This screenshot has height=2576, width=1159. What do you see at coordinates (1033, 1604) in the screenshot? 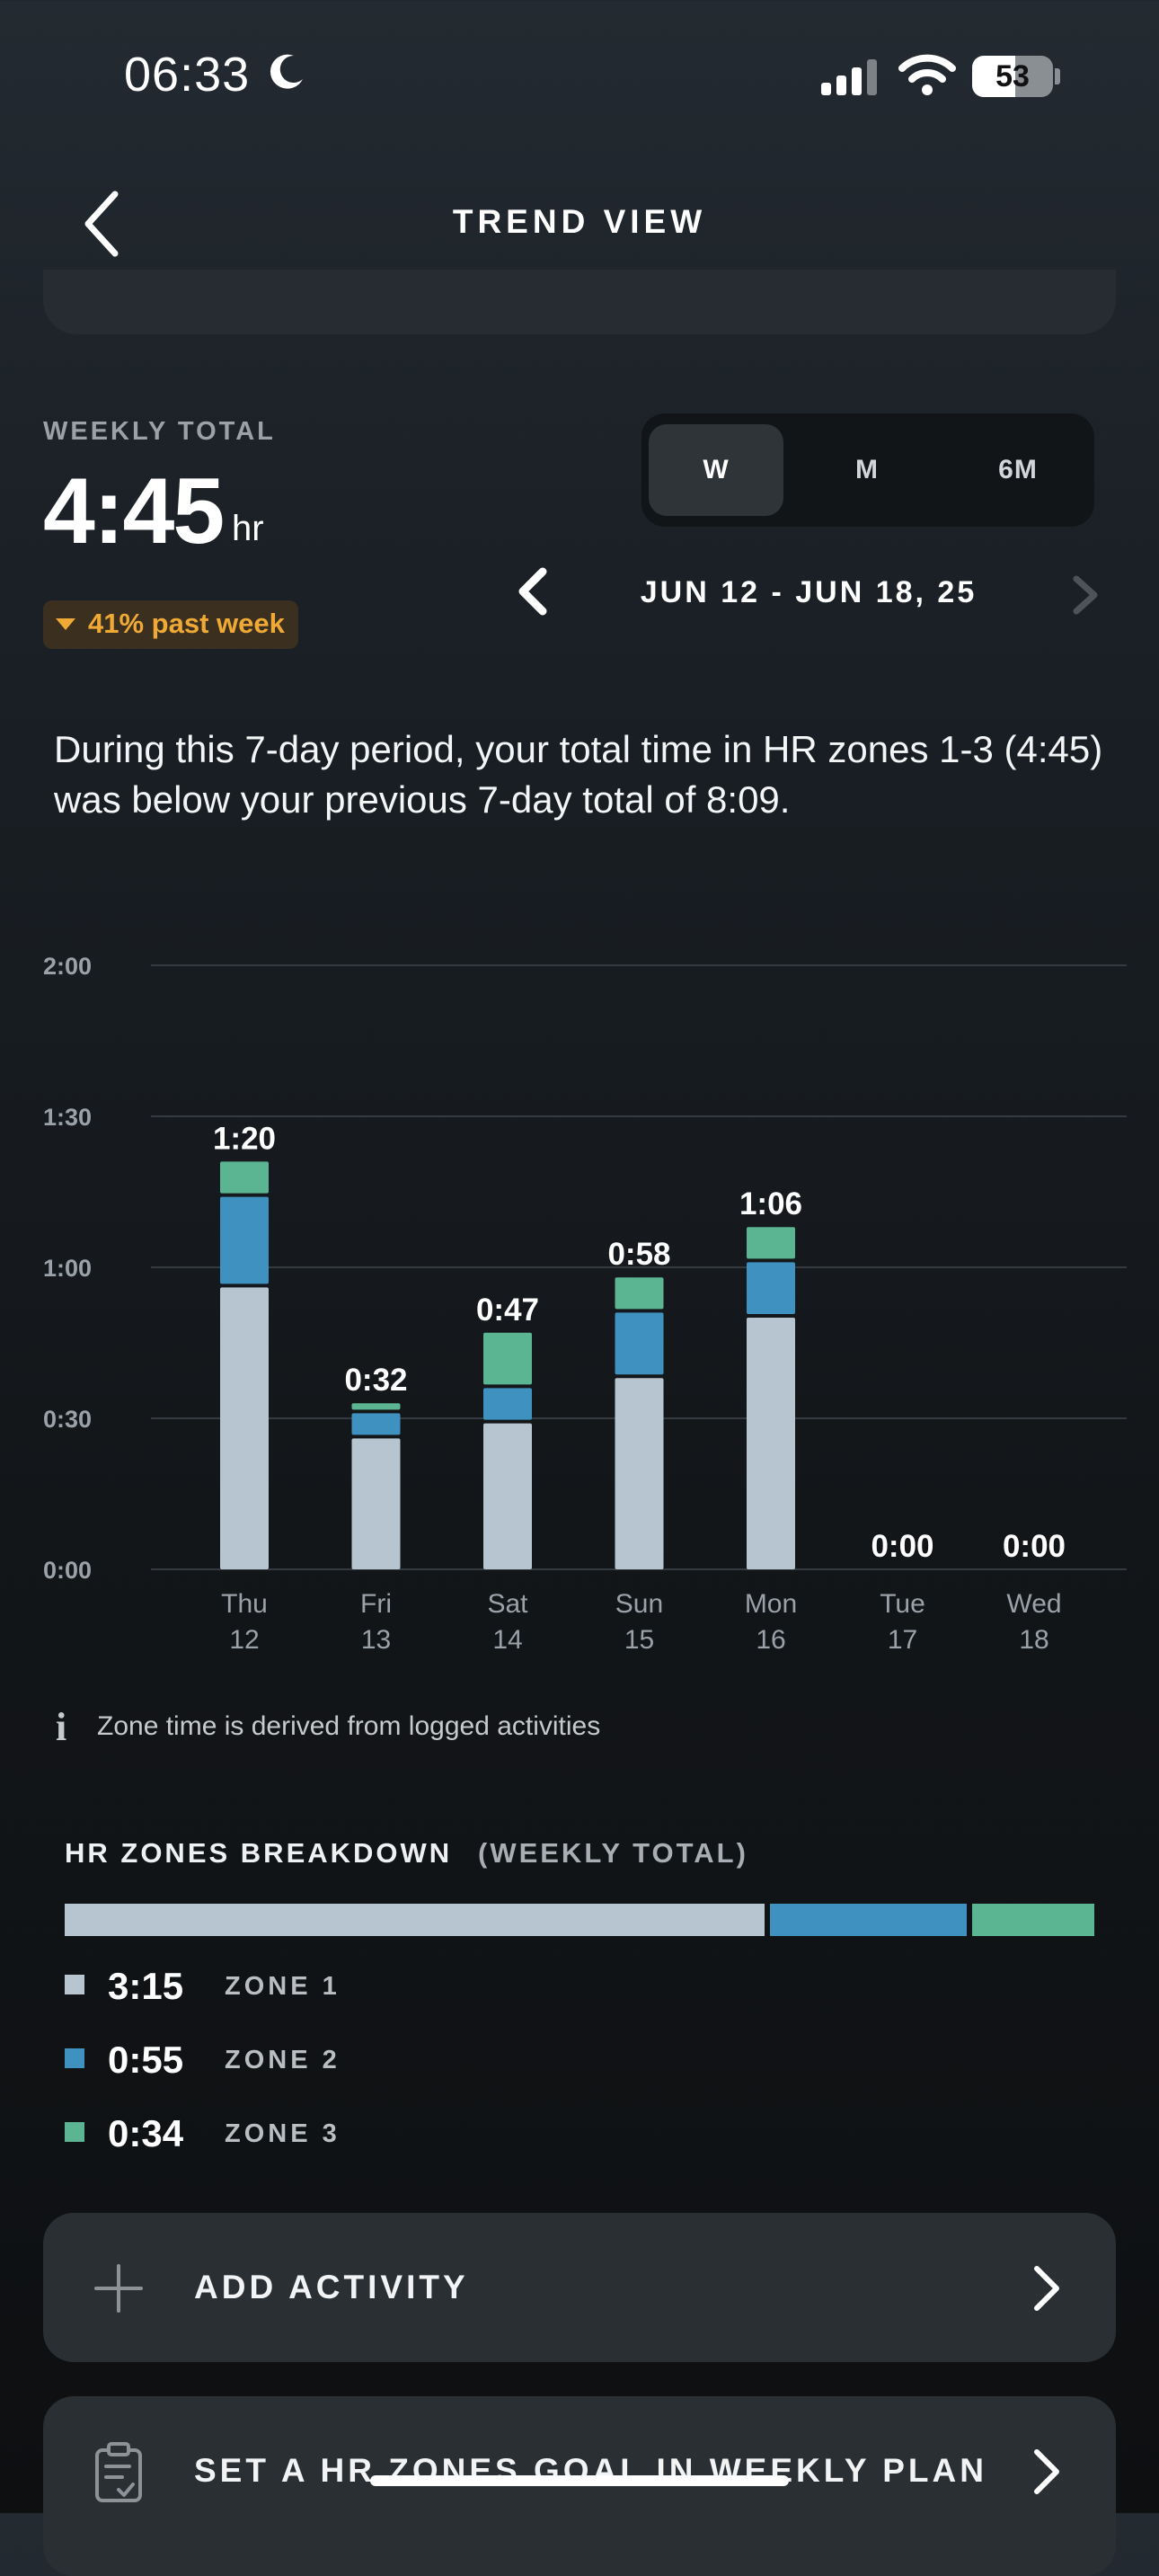
I see `x-tick-day: Wed` at bounding box center [1033, 1604].